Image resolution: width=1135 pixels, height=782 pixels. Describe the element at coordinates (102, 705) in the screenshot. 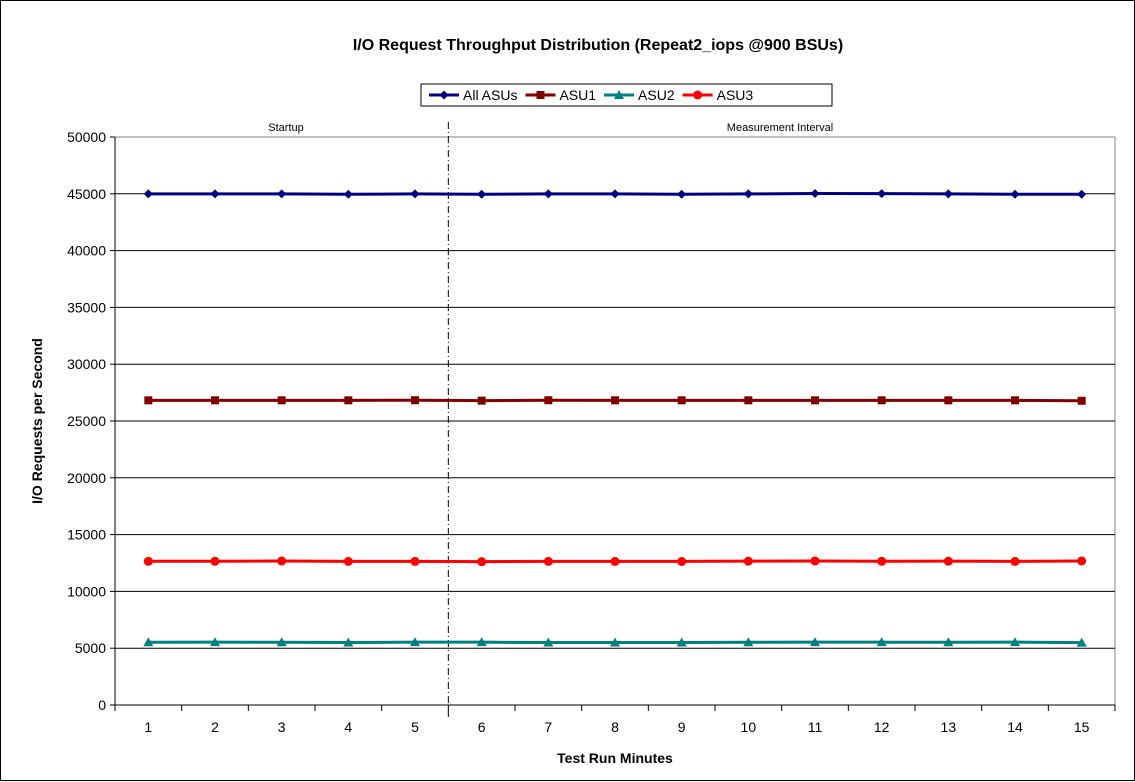

I see `y-tick-label: 0` at that location.